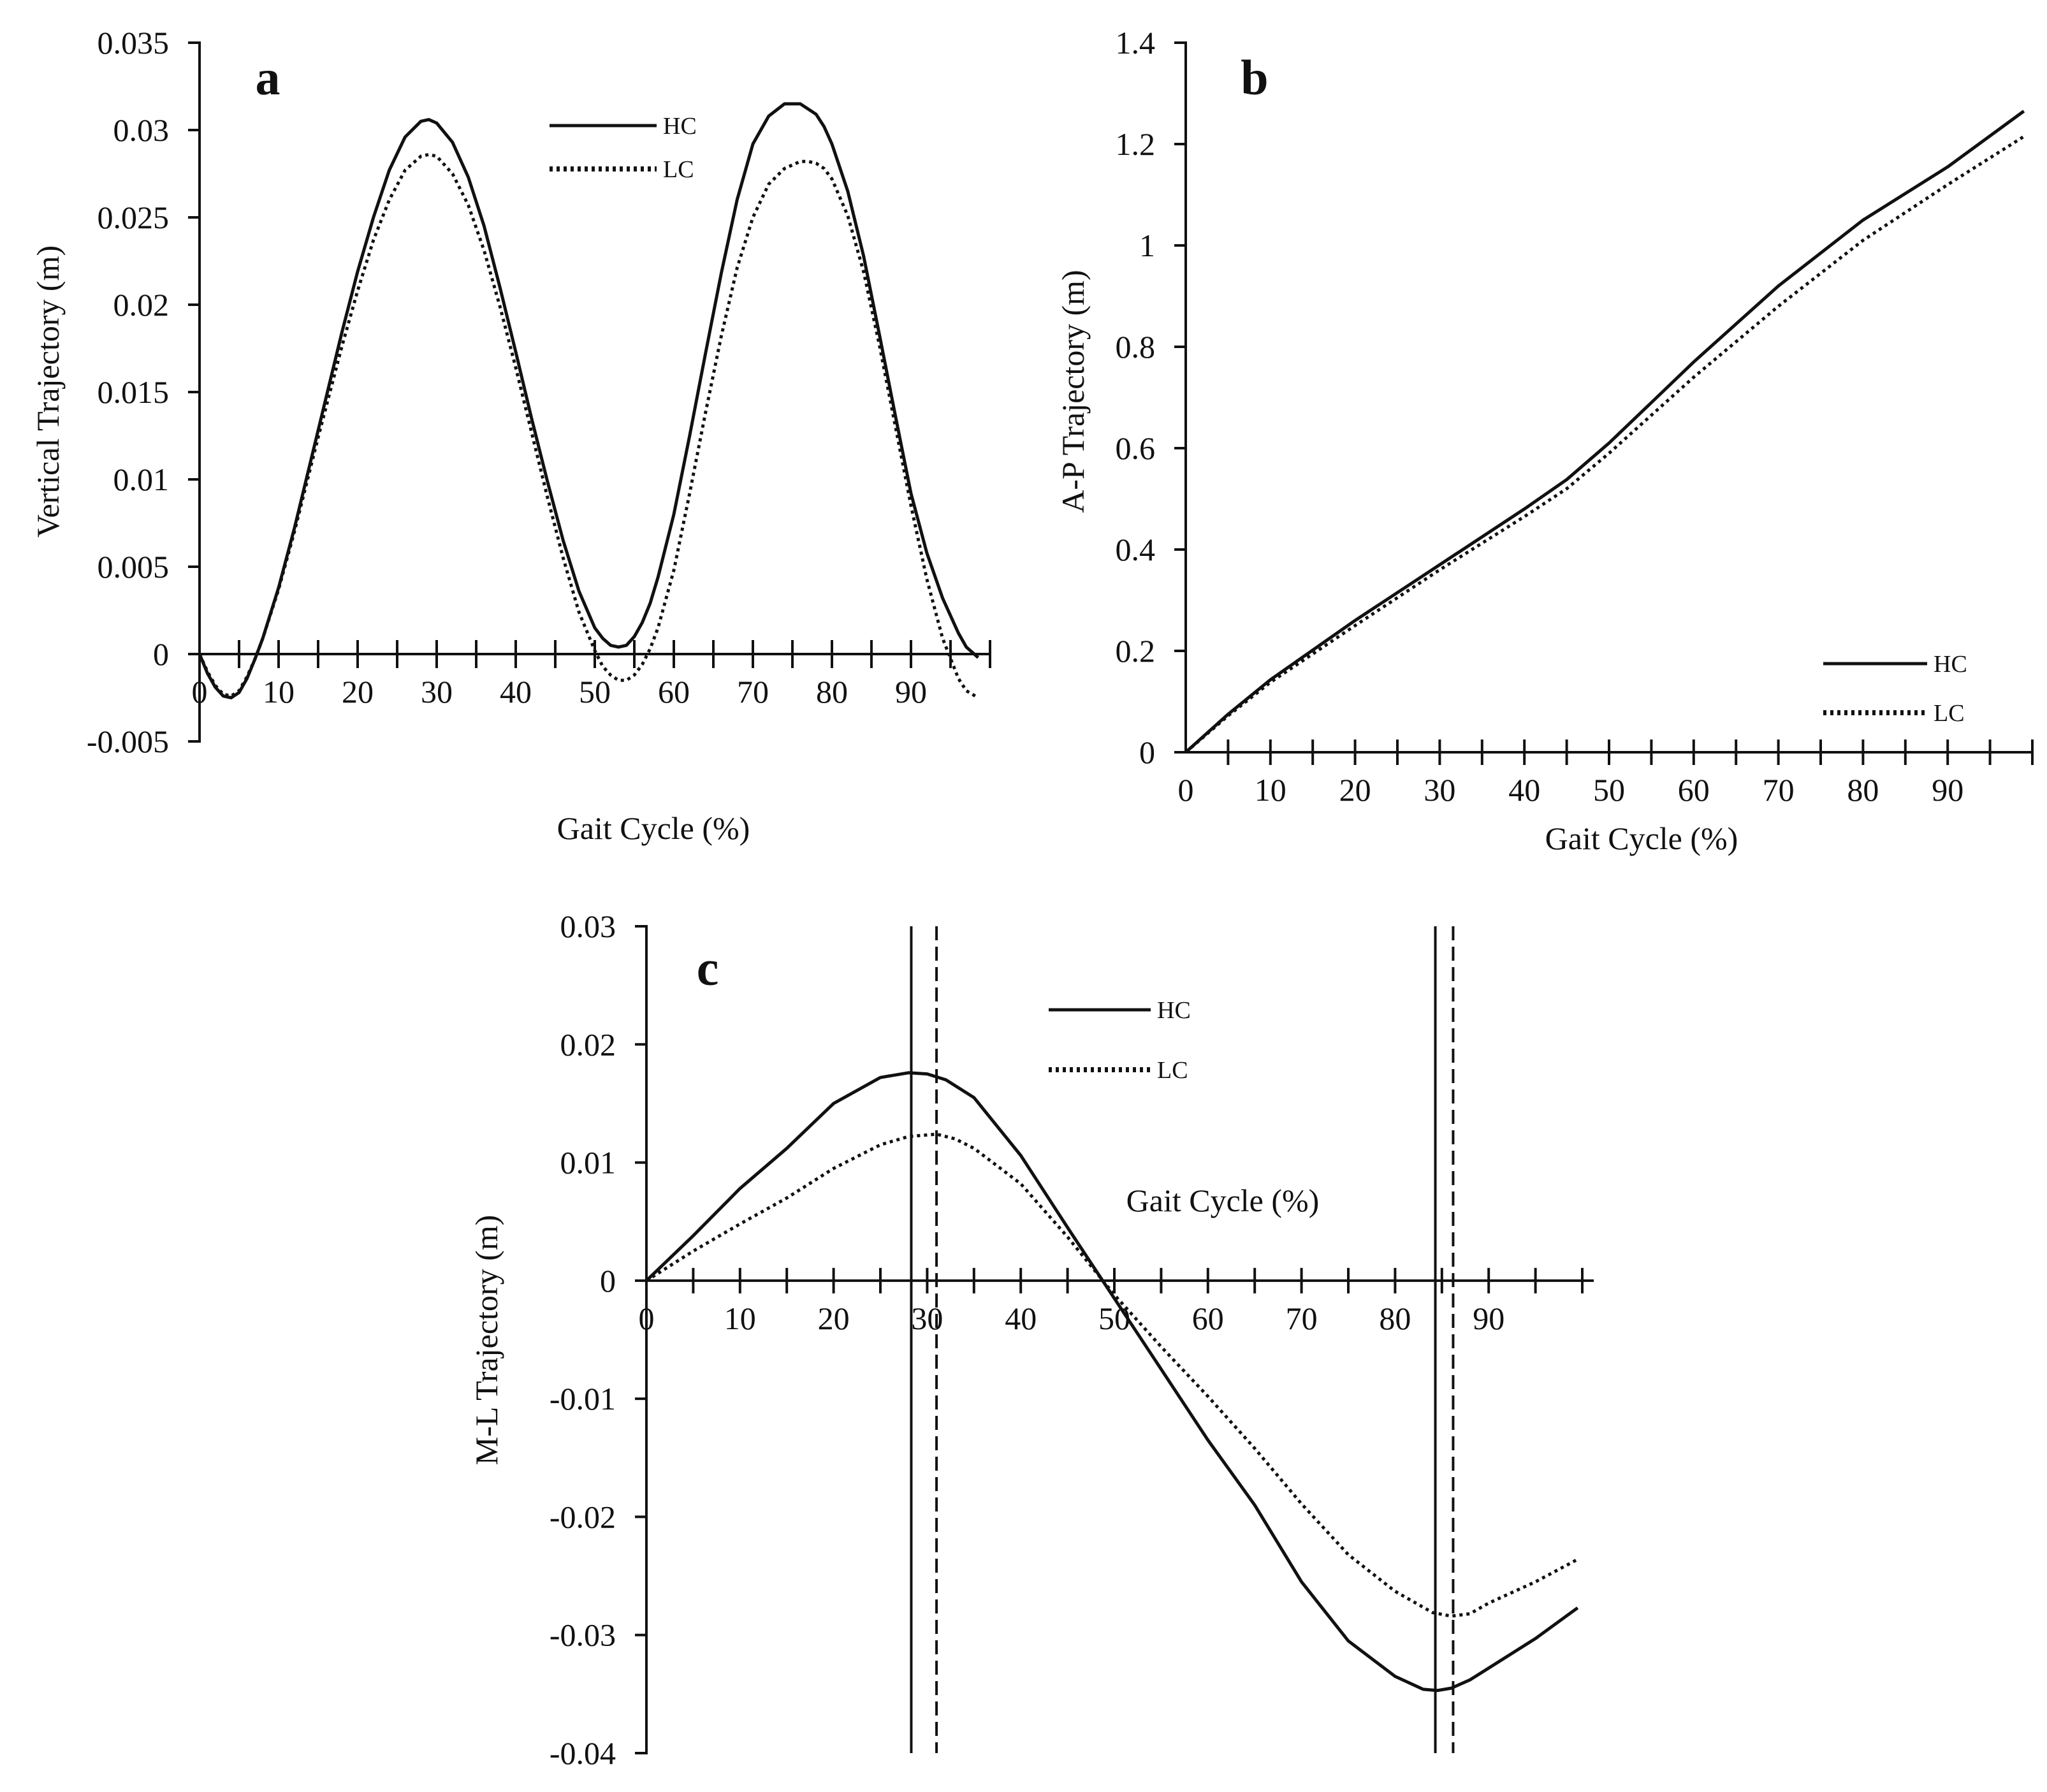 Image resolution: width=2047 pixels, height=1792 pixels. Describe the element at coordinates (1073, 391) in the screenshot. I see `y-axis-title: A-P Trajectory (m)` at that location.